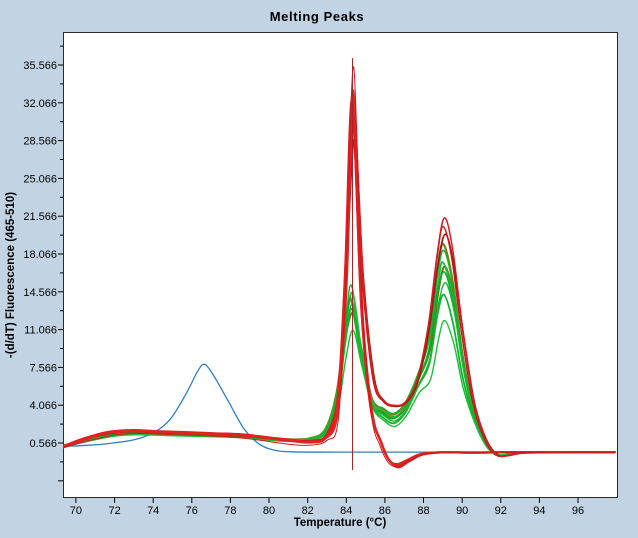 This screenshot has width=638, height=538. I want to click on chart-title: Melting Peaks, so click(317, 16).